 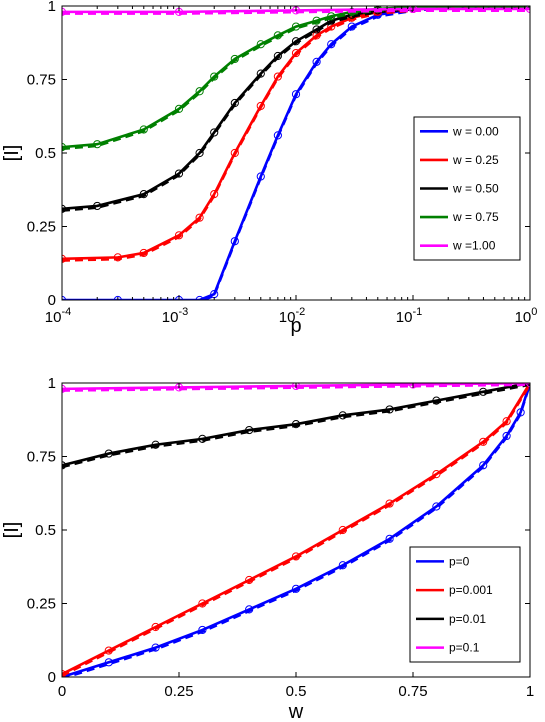 What do you see at coordinates (58, 316) in the screenshot?
I see `x-tick-label: 10⁻⁴` at bounding box center [58, 316].